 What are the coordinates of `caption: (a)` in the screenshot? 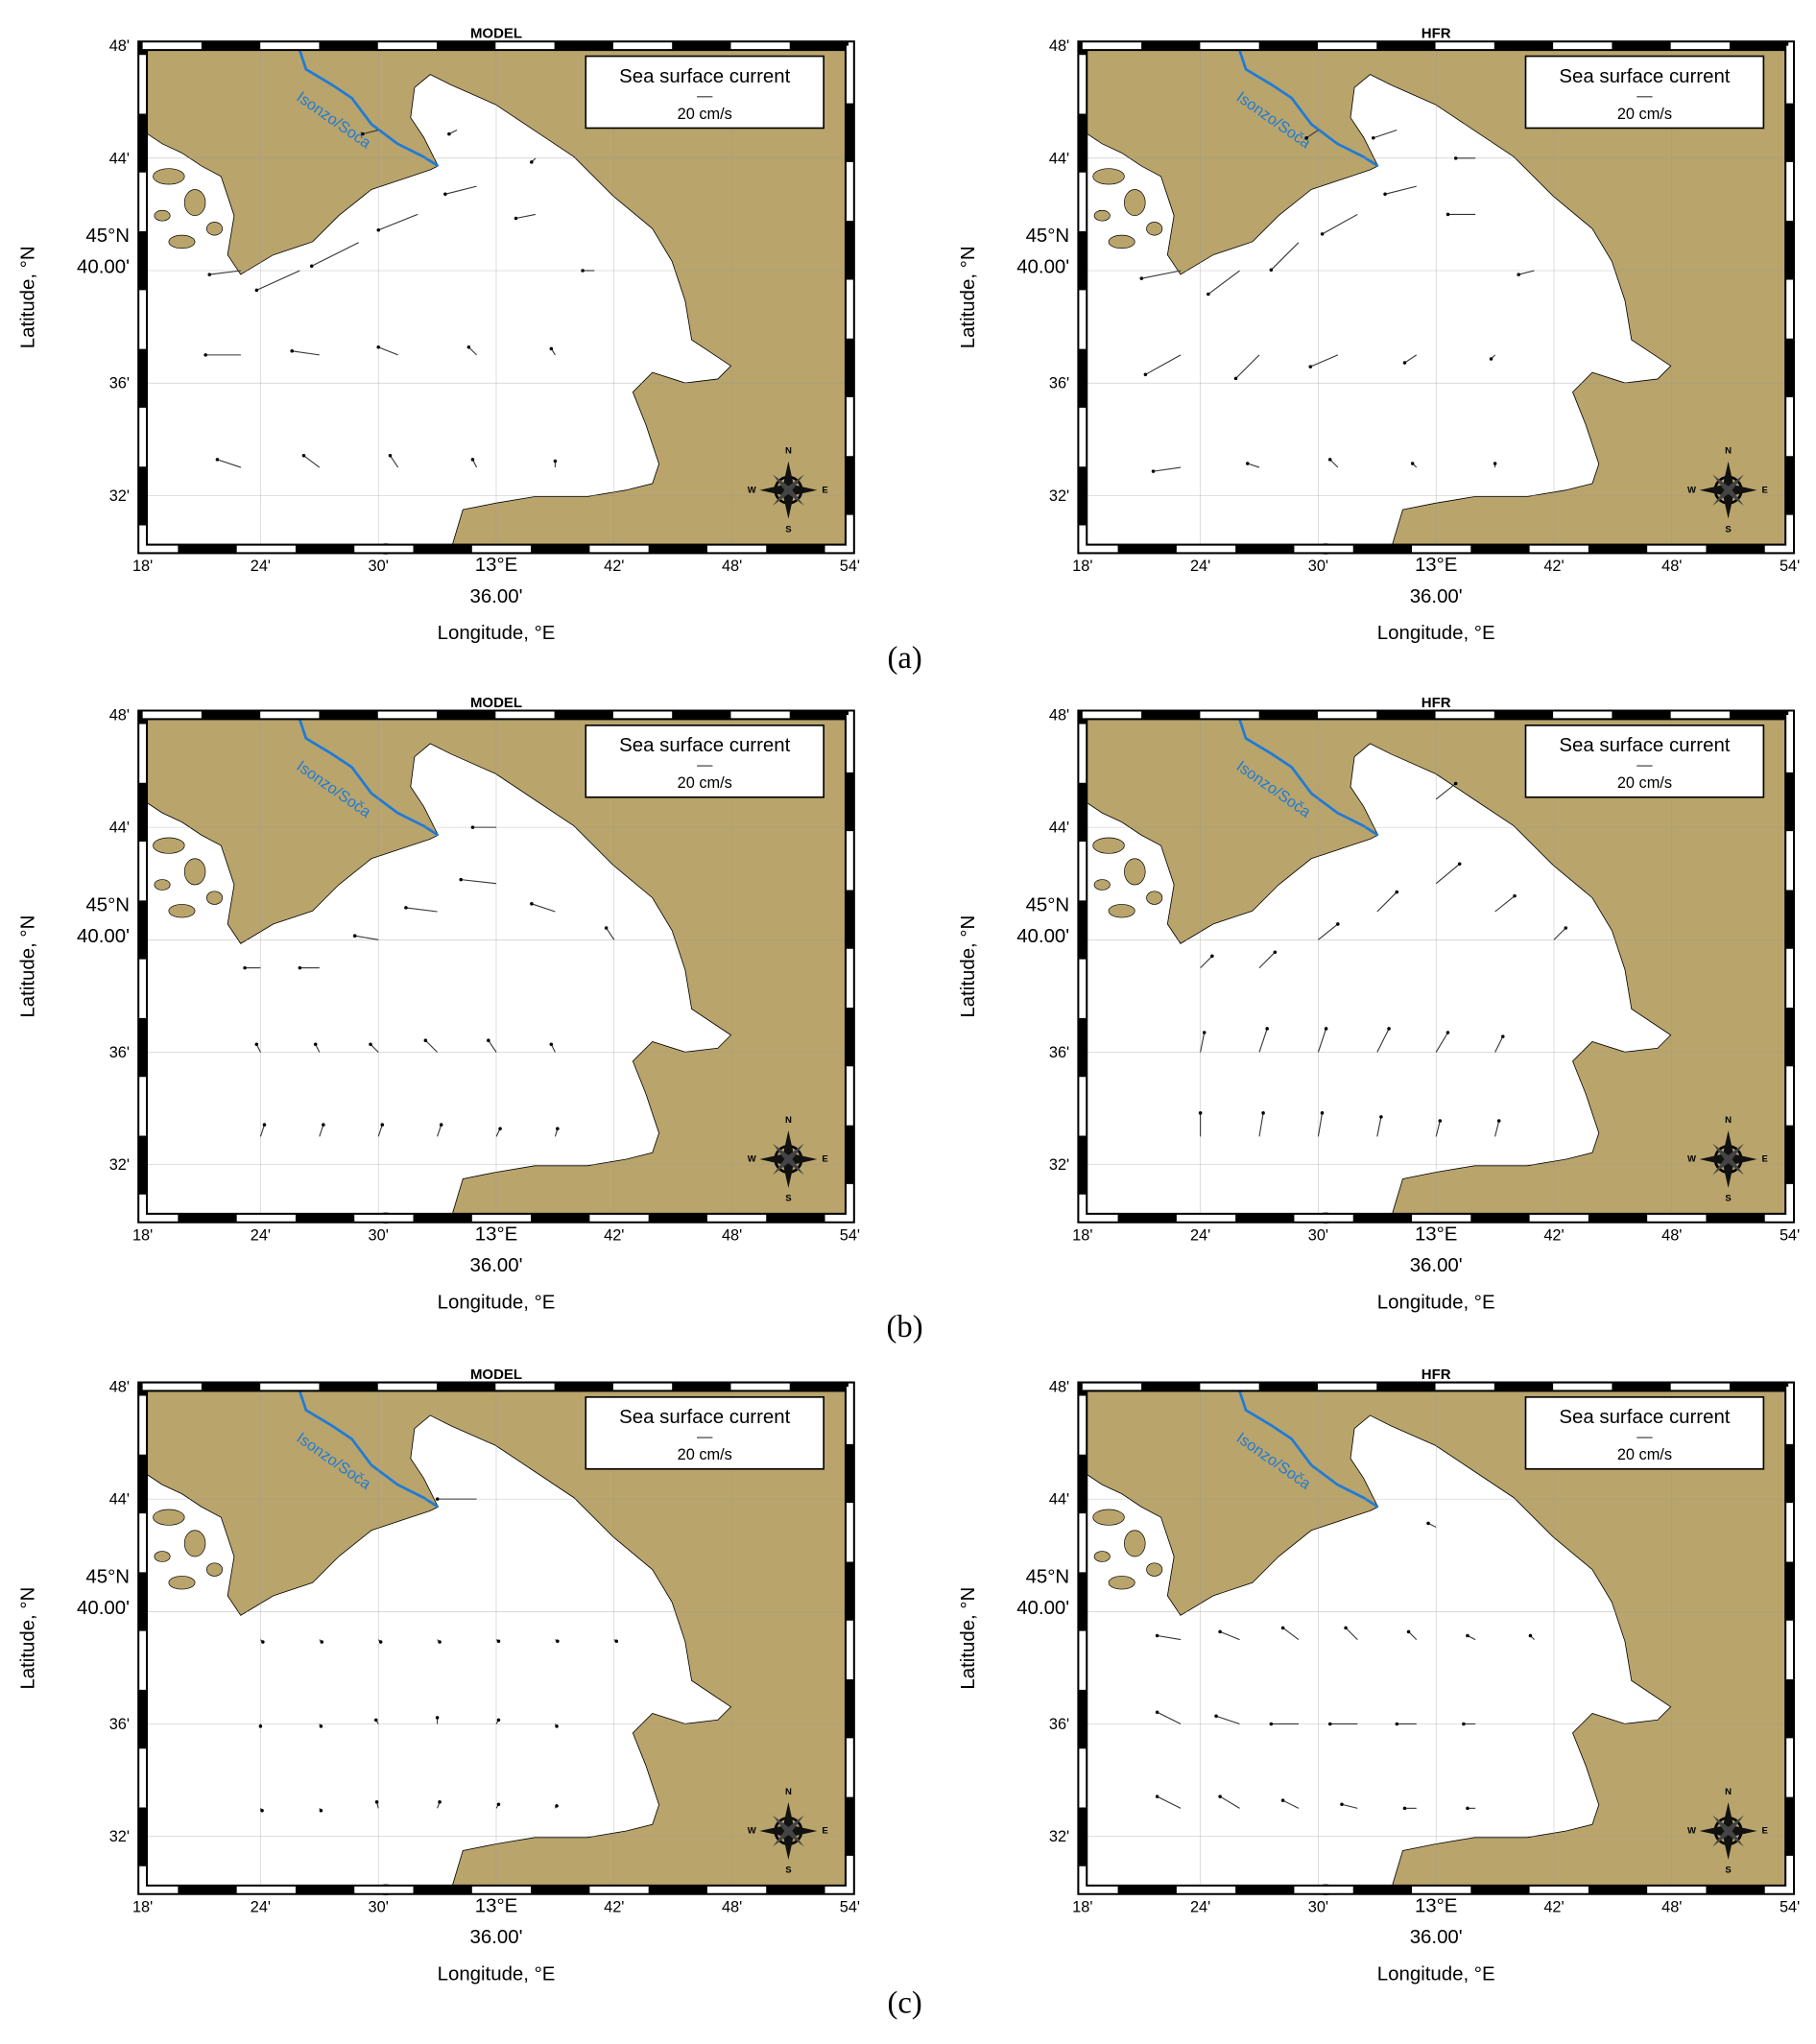 It's located at (904, 658).